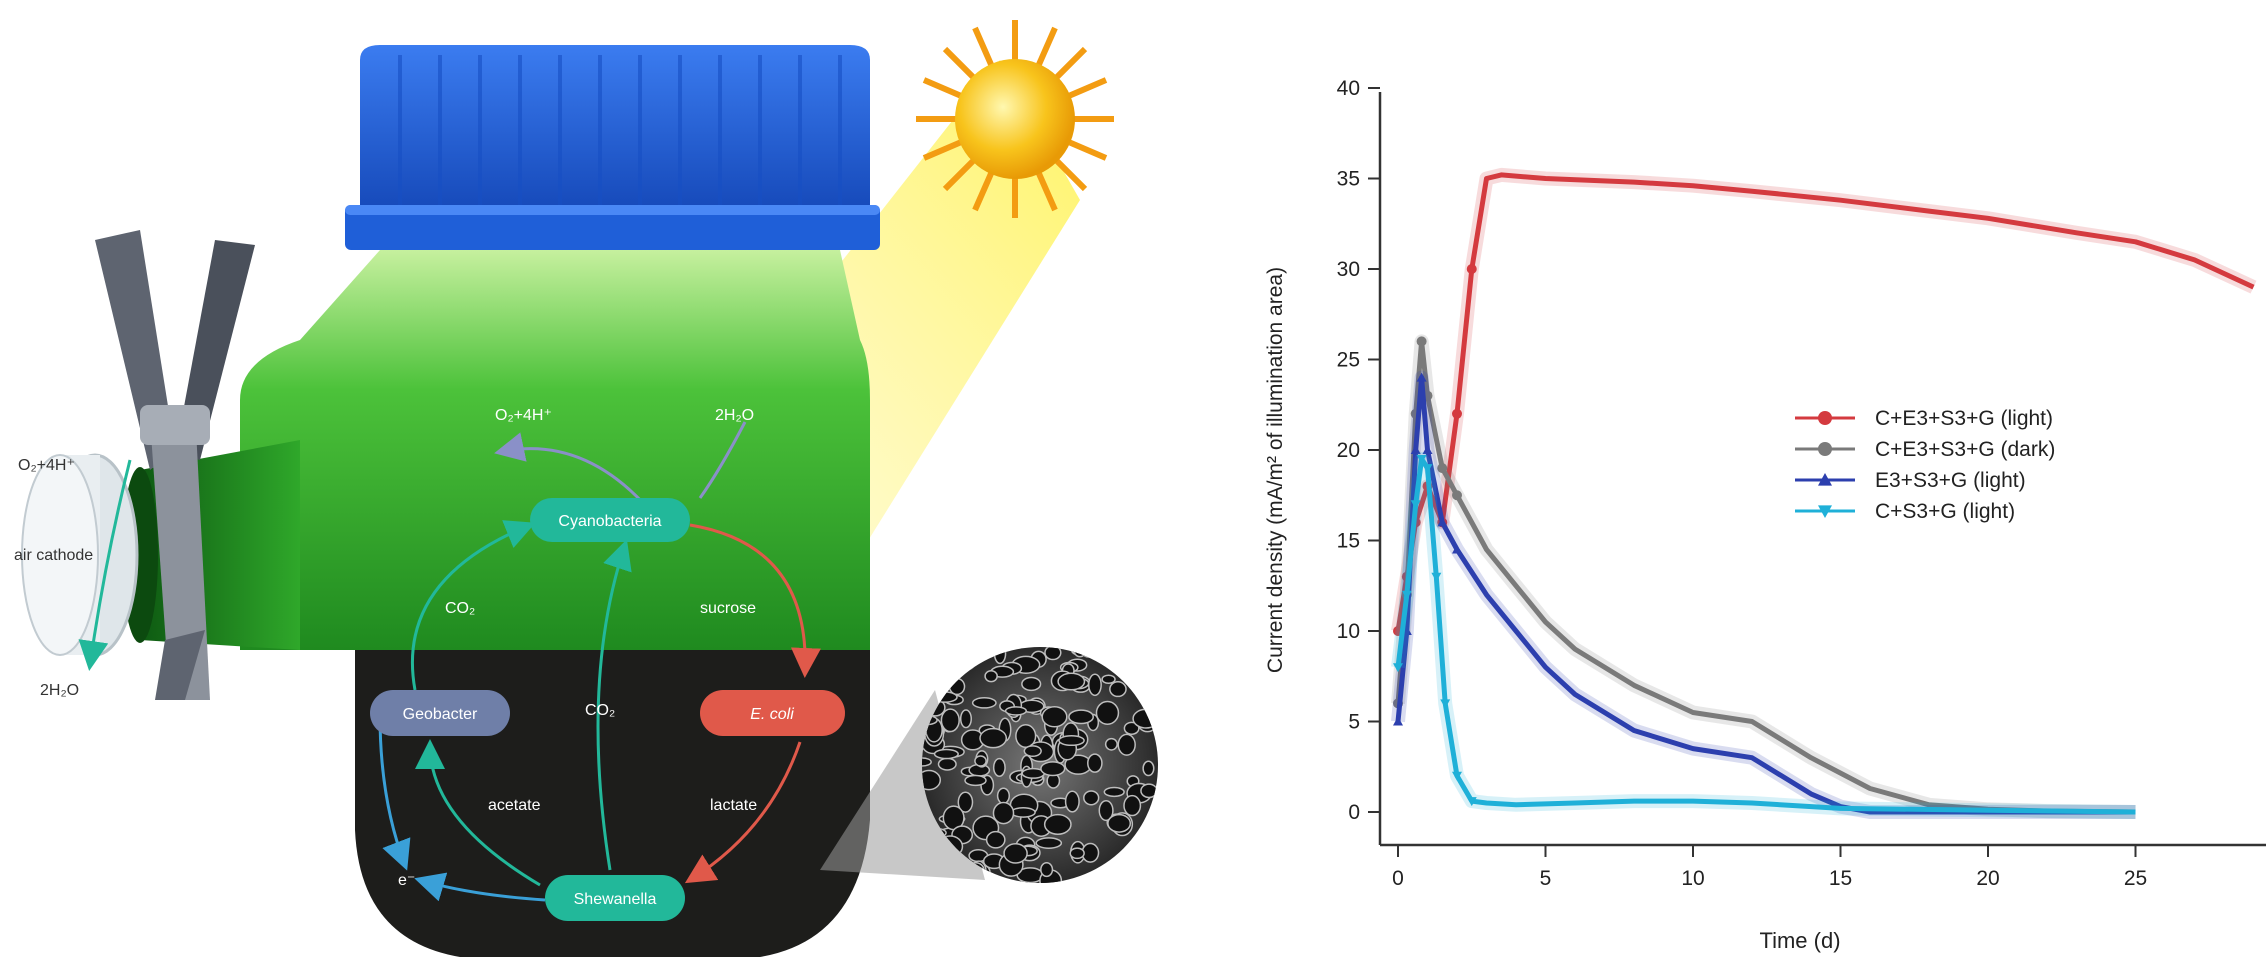  What do you see at coordinates (175, 465) in the screenshot?
I see `clamp-icon` at bounding box center [175, 465].